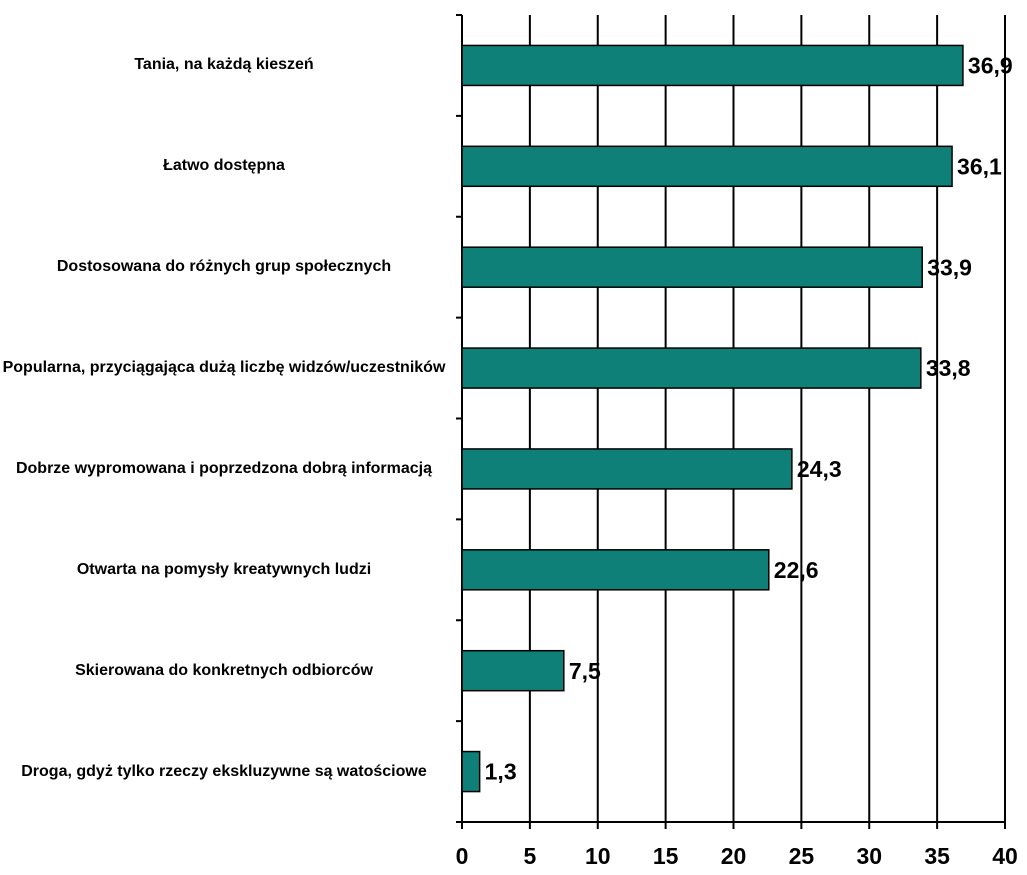 This screenshot has width=1027, height=875. Describe the element at coordinates (666, 856) in the screenshot. I see `x-tick-label: 15` at that location.